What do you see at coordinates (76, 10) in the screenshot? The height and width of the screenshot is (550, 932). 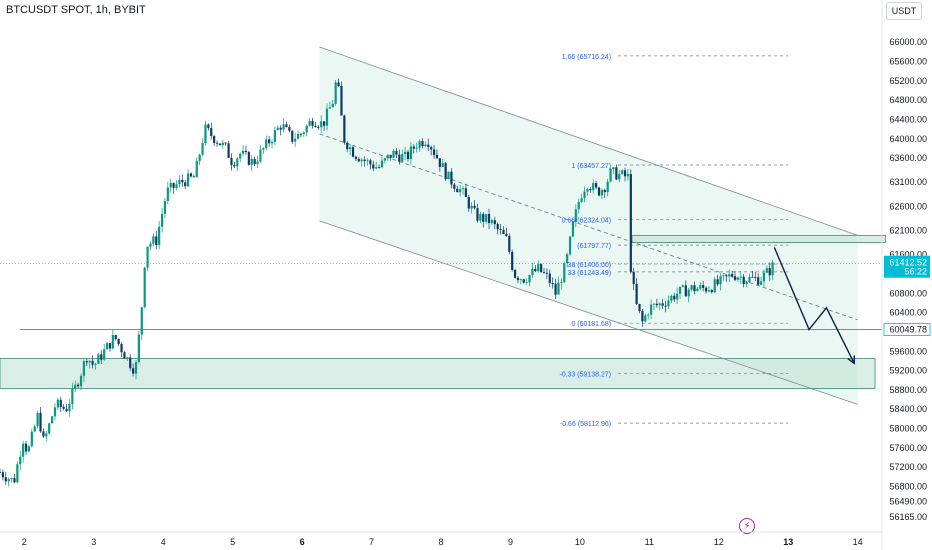 I see `symbol-title: BTCUSDT SPOT, 1h, BYBIT` at bounding box center [76, 10].